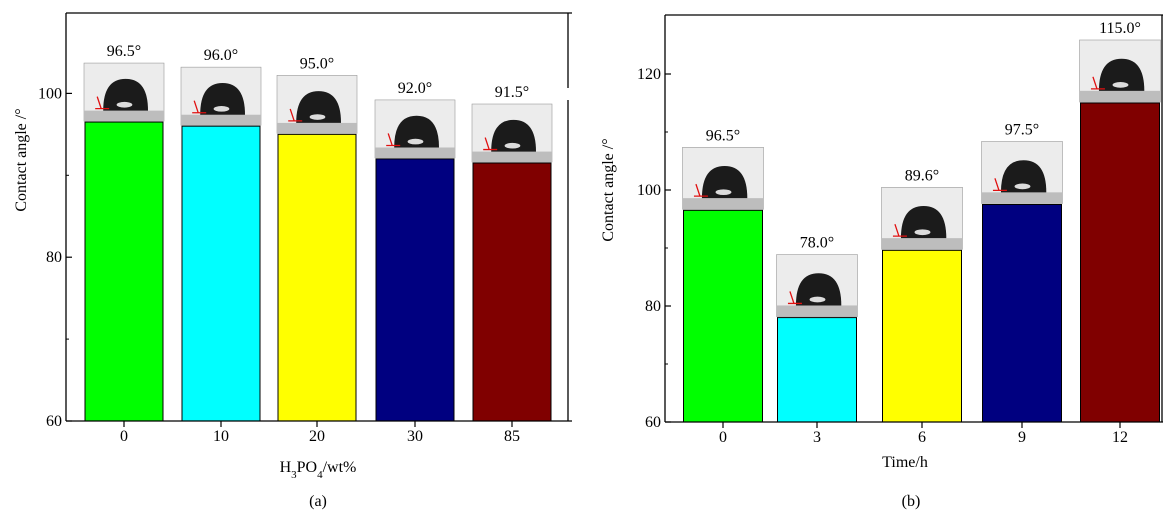  What do you see at coordinates (911, 501) in the screenshot?
I see `panel-label-b: (b)` at bounding box center [911, 501].